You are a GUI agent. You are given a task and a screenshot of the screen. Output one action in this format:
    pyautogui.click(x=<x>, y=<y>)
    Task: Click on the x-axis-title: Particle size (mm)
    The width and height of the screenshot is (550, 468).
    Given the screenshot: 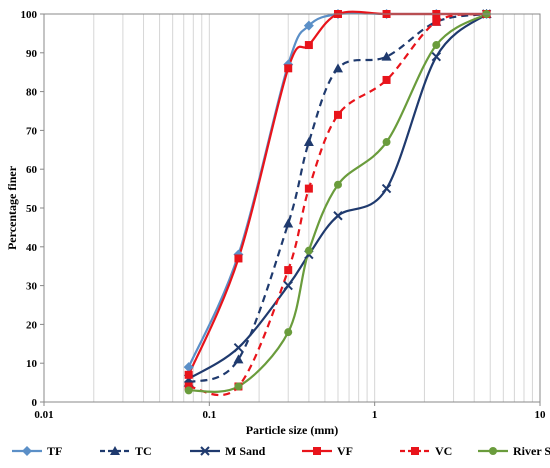 What is the action you would take?
    pyautogui.click(x=292, y=430)
    